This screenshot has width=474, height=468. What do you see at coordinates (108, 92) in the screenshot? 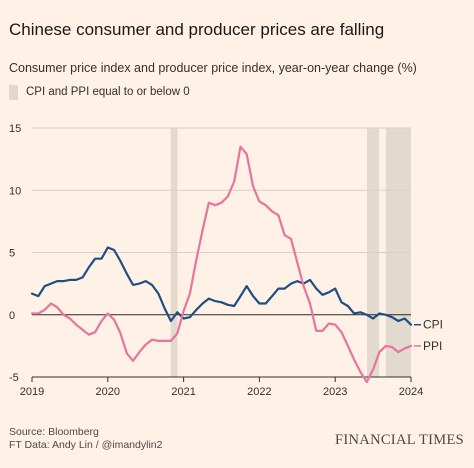
I see `legend-shade-label: CPI and PPI equal to or below 0` at bounding box center [108, 92].